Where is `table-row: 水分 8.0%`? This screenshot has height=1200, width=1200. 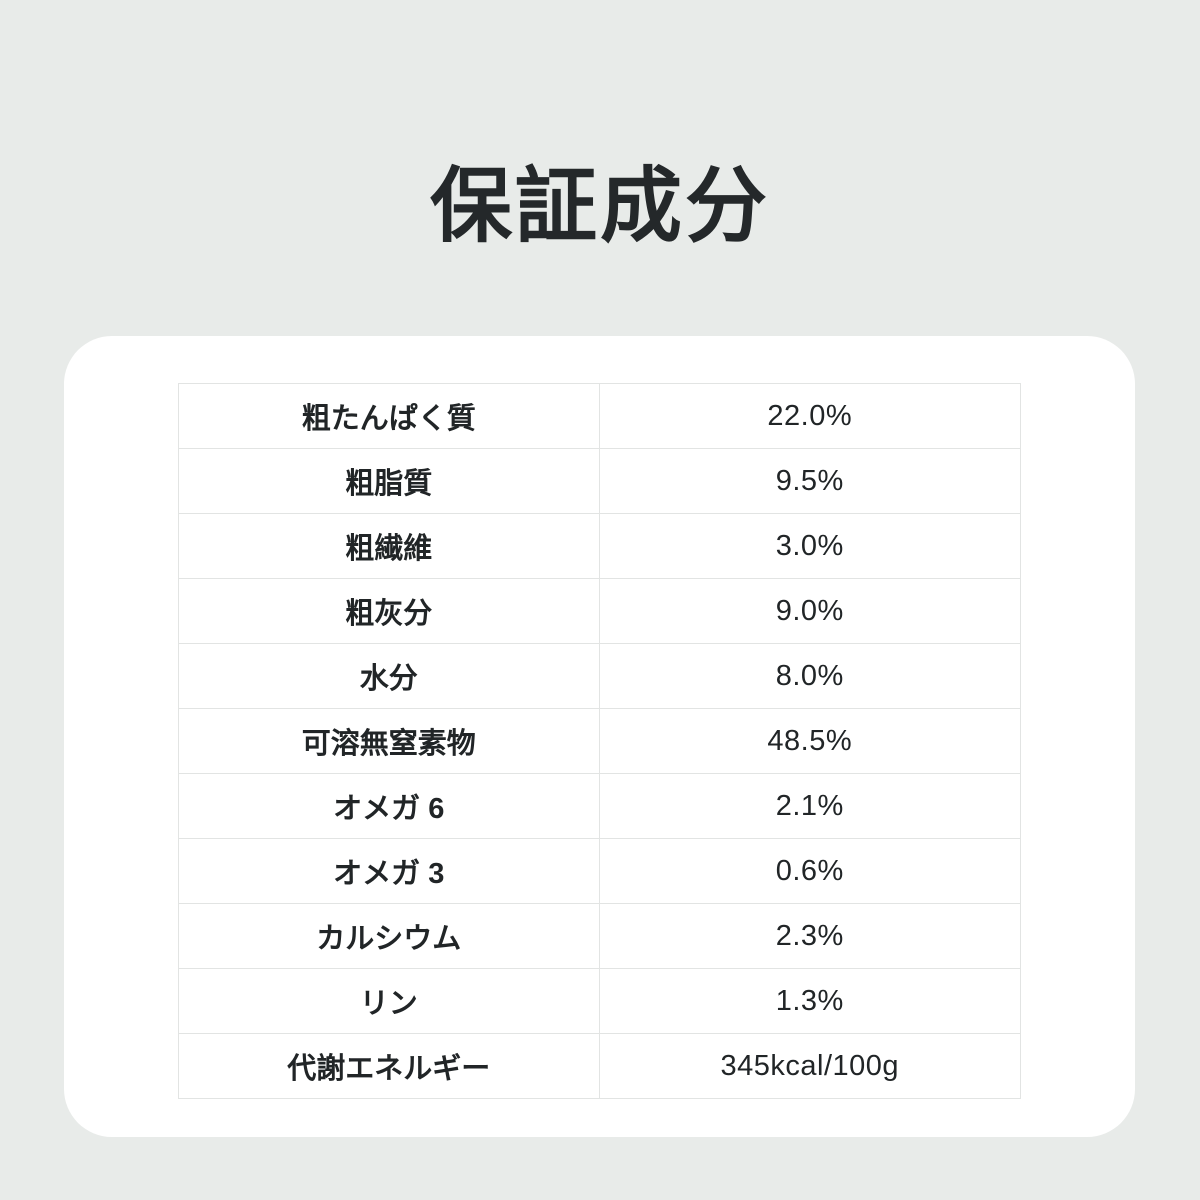 table-row: 水分 8.0% is located at coordinates (599, 676).